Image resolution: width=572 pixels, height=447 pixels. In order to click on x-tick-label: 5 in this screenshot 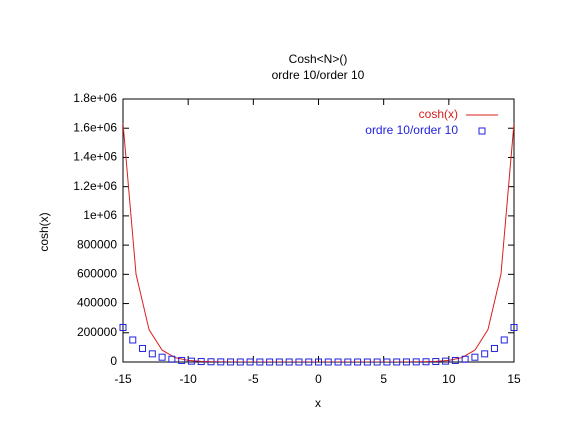, I will do `click(383, 379)`.